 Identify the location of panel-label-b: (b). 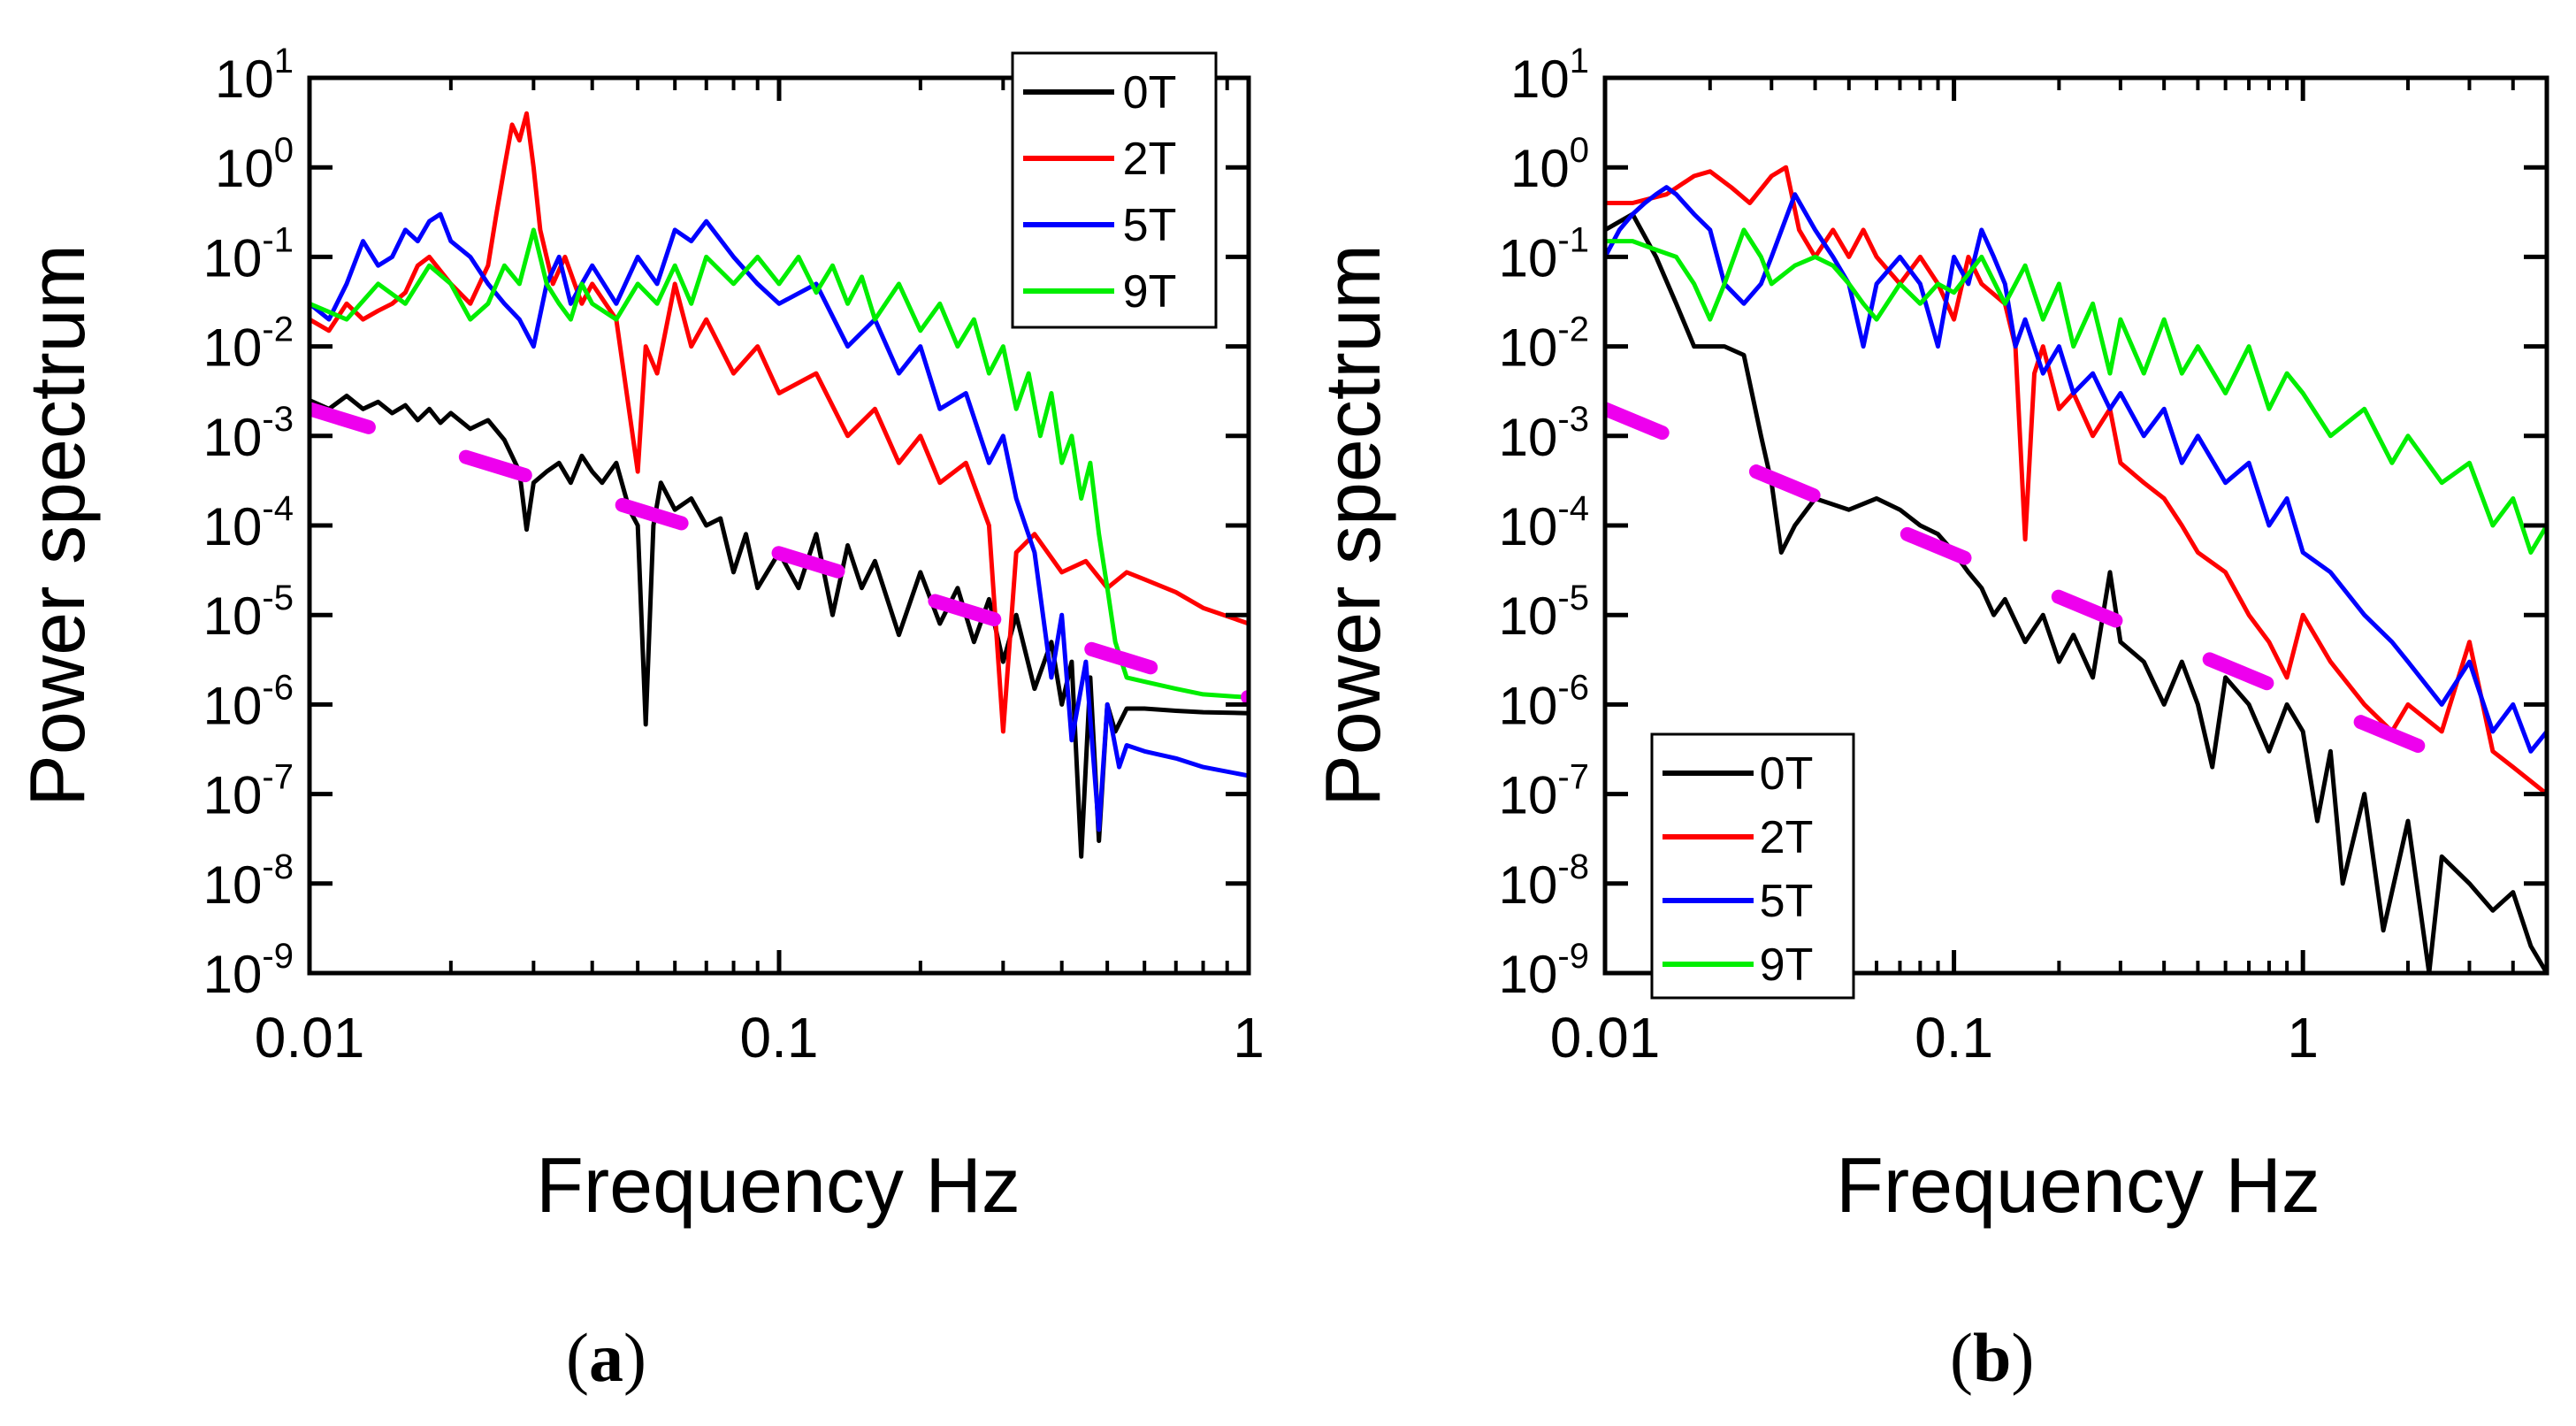
(1992, 1357).